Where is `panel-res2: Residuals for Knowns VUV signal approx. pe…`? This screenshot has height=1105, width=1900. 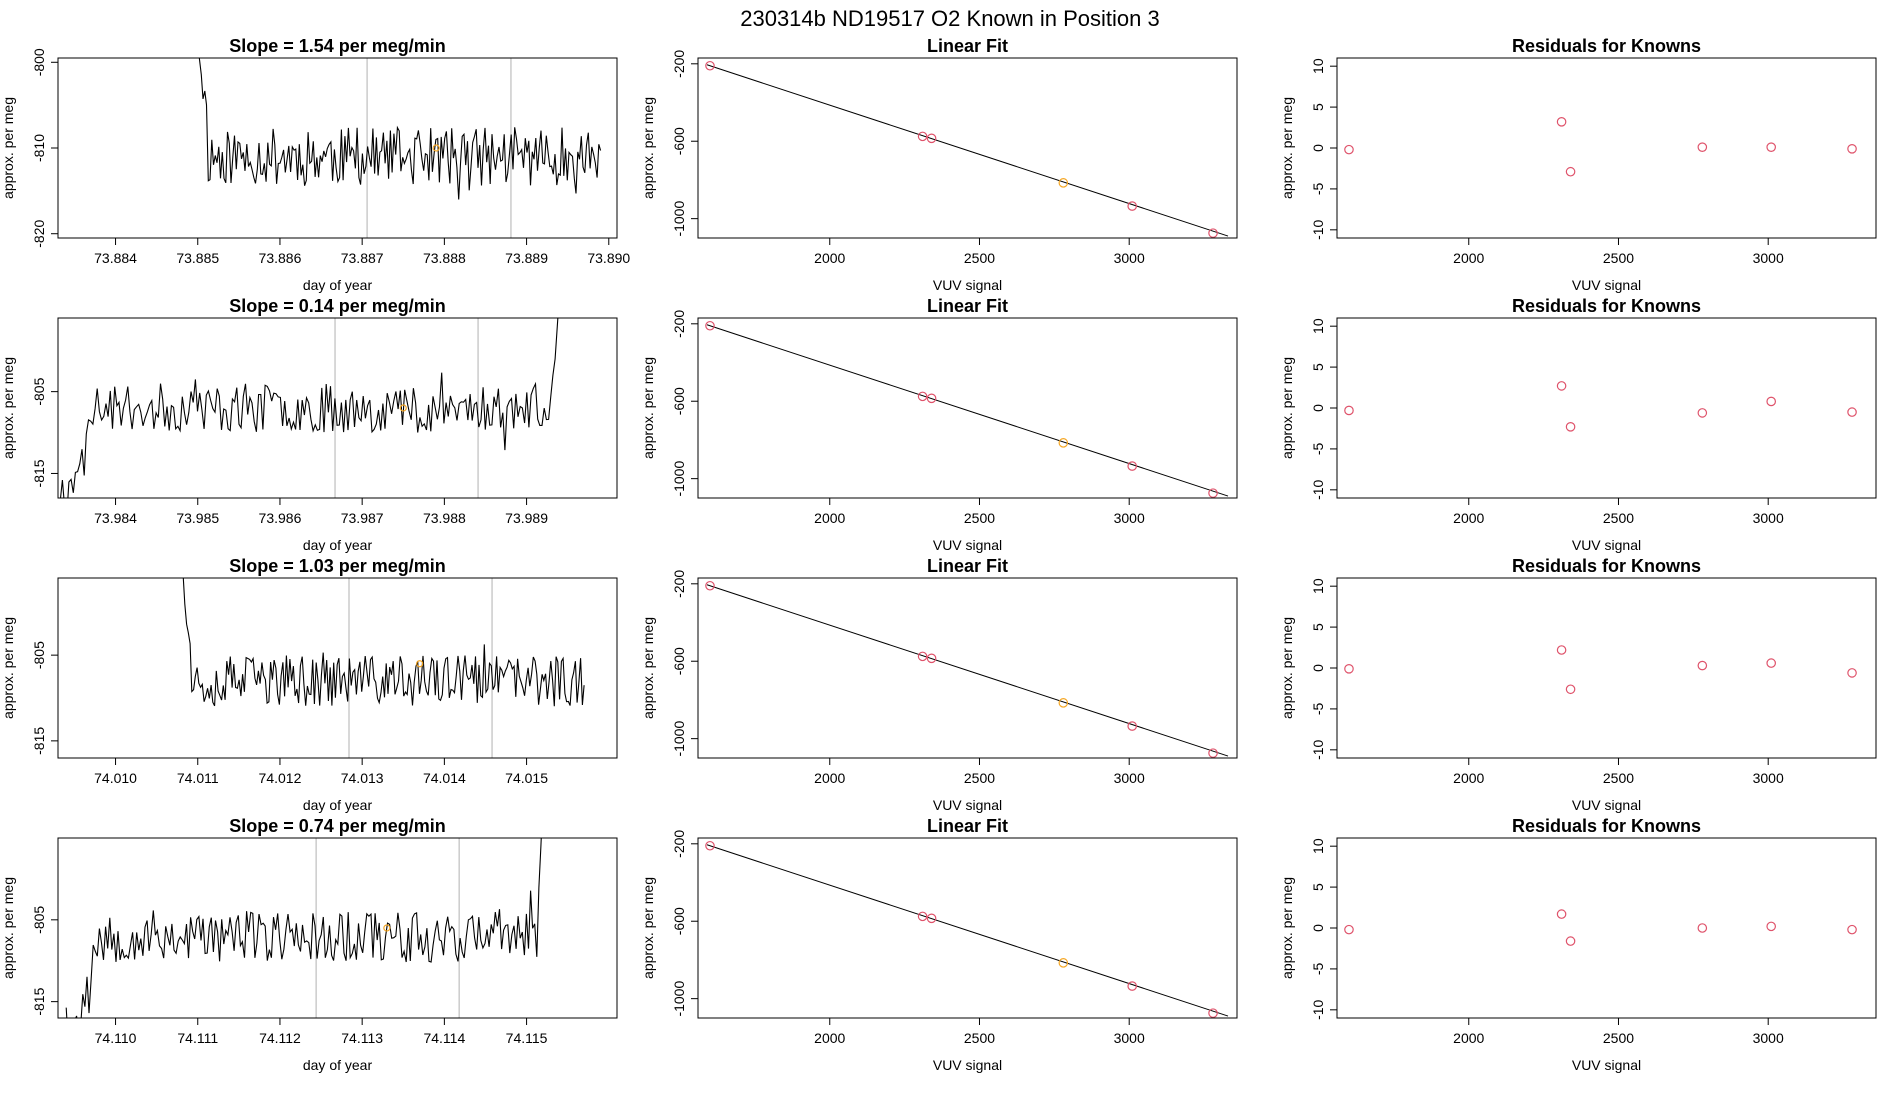 panel-res2: Residuals for Knowns VUV signal approx. pe… is located at coordinates (1578, 424).